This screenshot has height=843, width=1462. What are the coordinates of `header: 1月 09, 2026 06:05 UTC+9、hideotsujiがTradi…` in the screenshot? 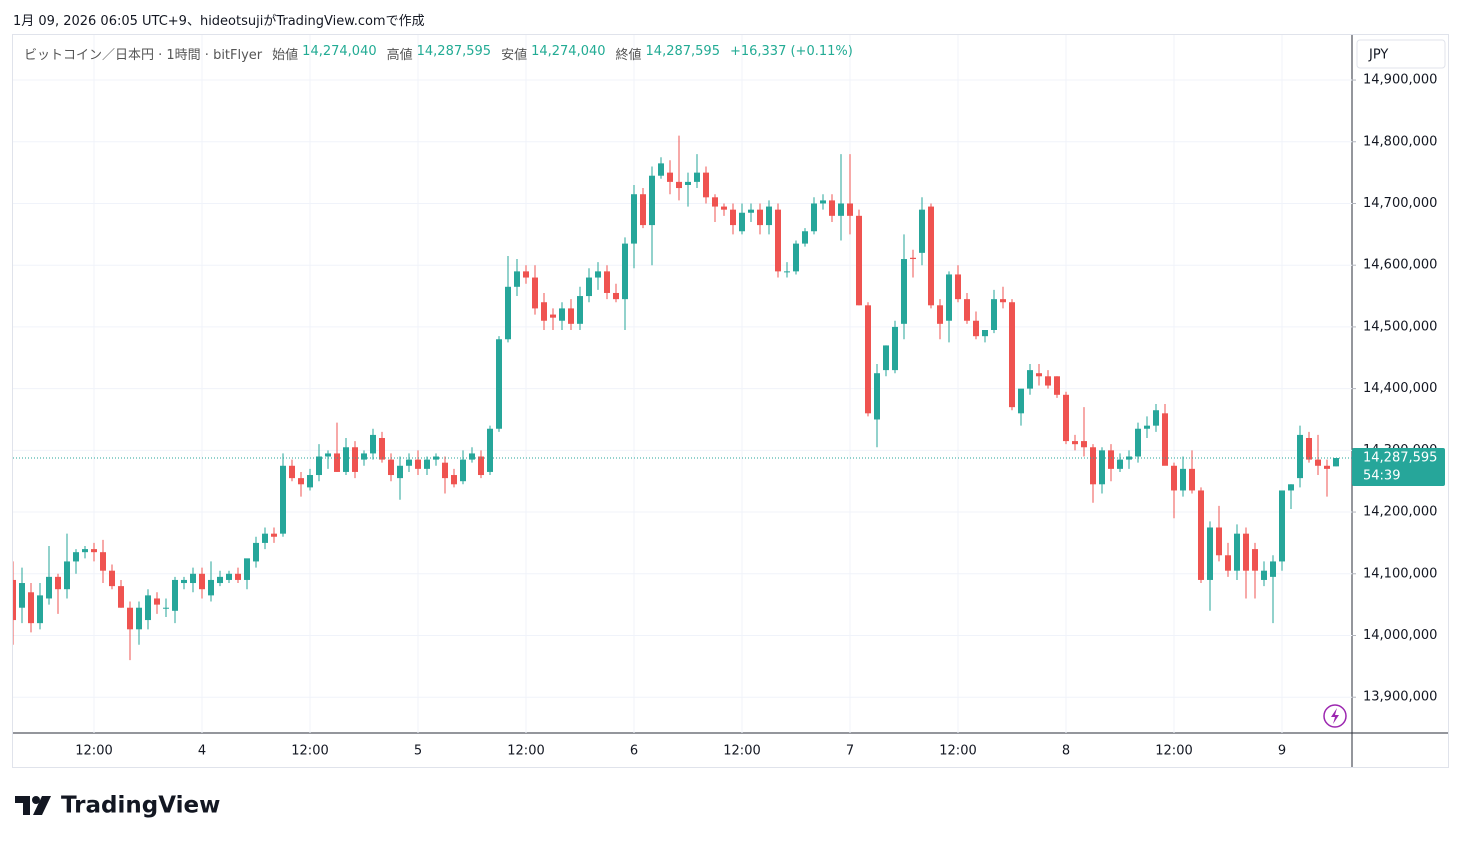 It's located at (219, 21).